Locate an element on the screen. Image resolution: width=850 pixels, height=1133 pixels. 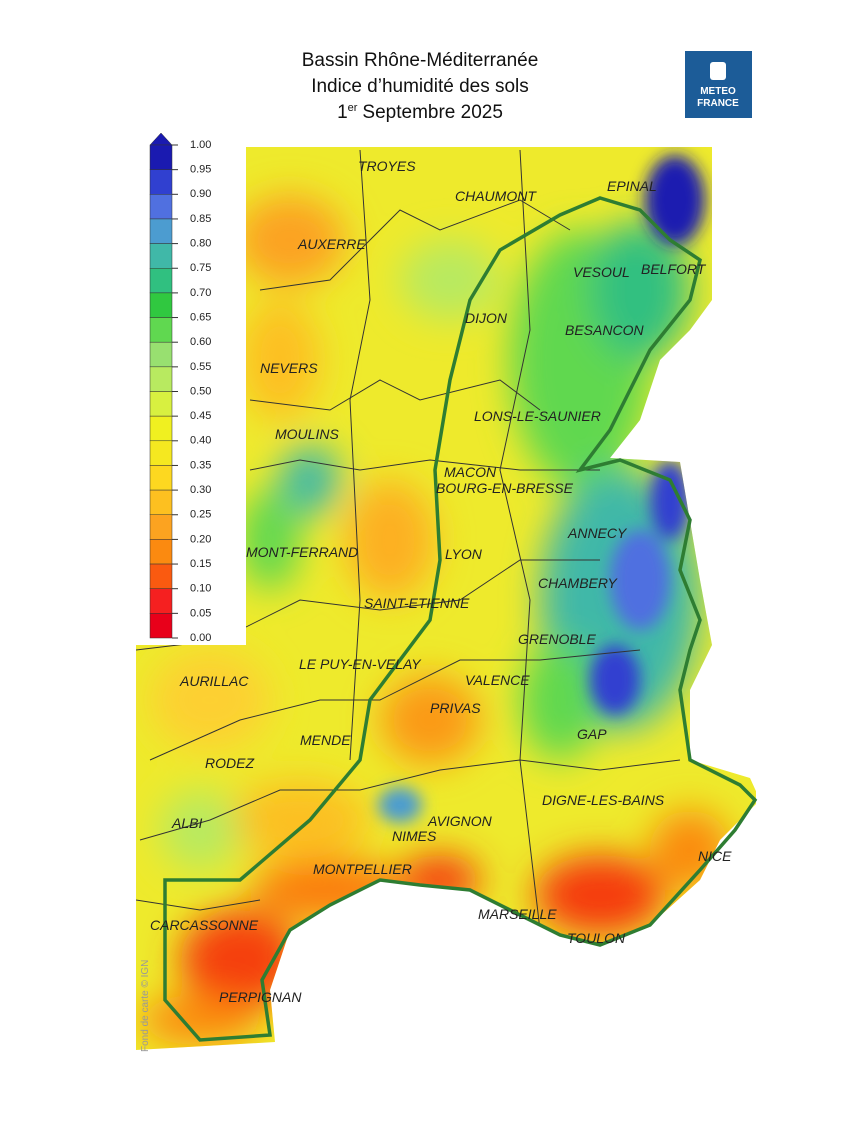
legend-tick-label: 0.35 is located at coordinates (200, 465).